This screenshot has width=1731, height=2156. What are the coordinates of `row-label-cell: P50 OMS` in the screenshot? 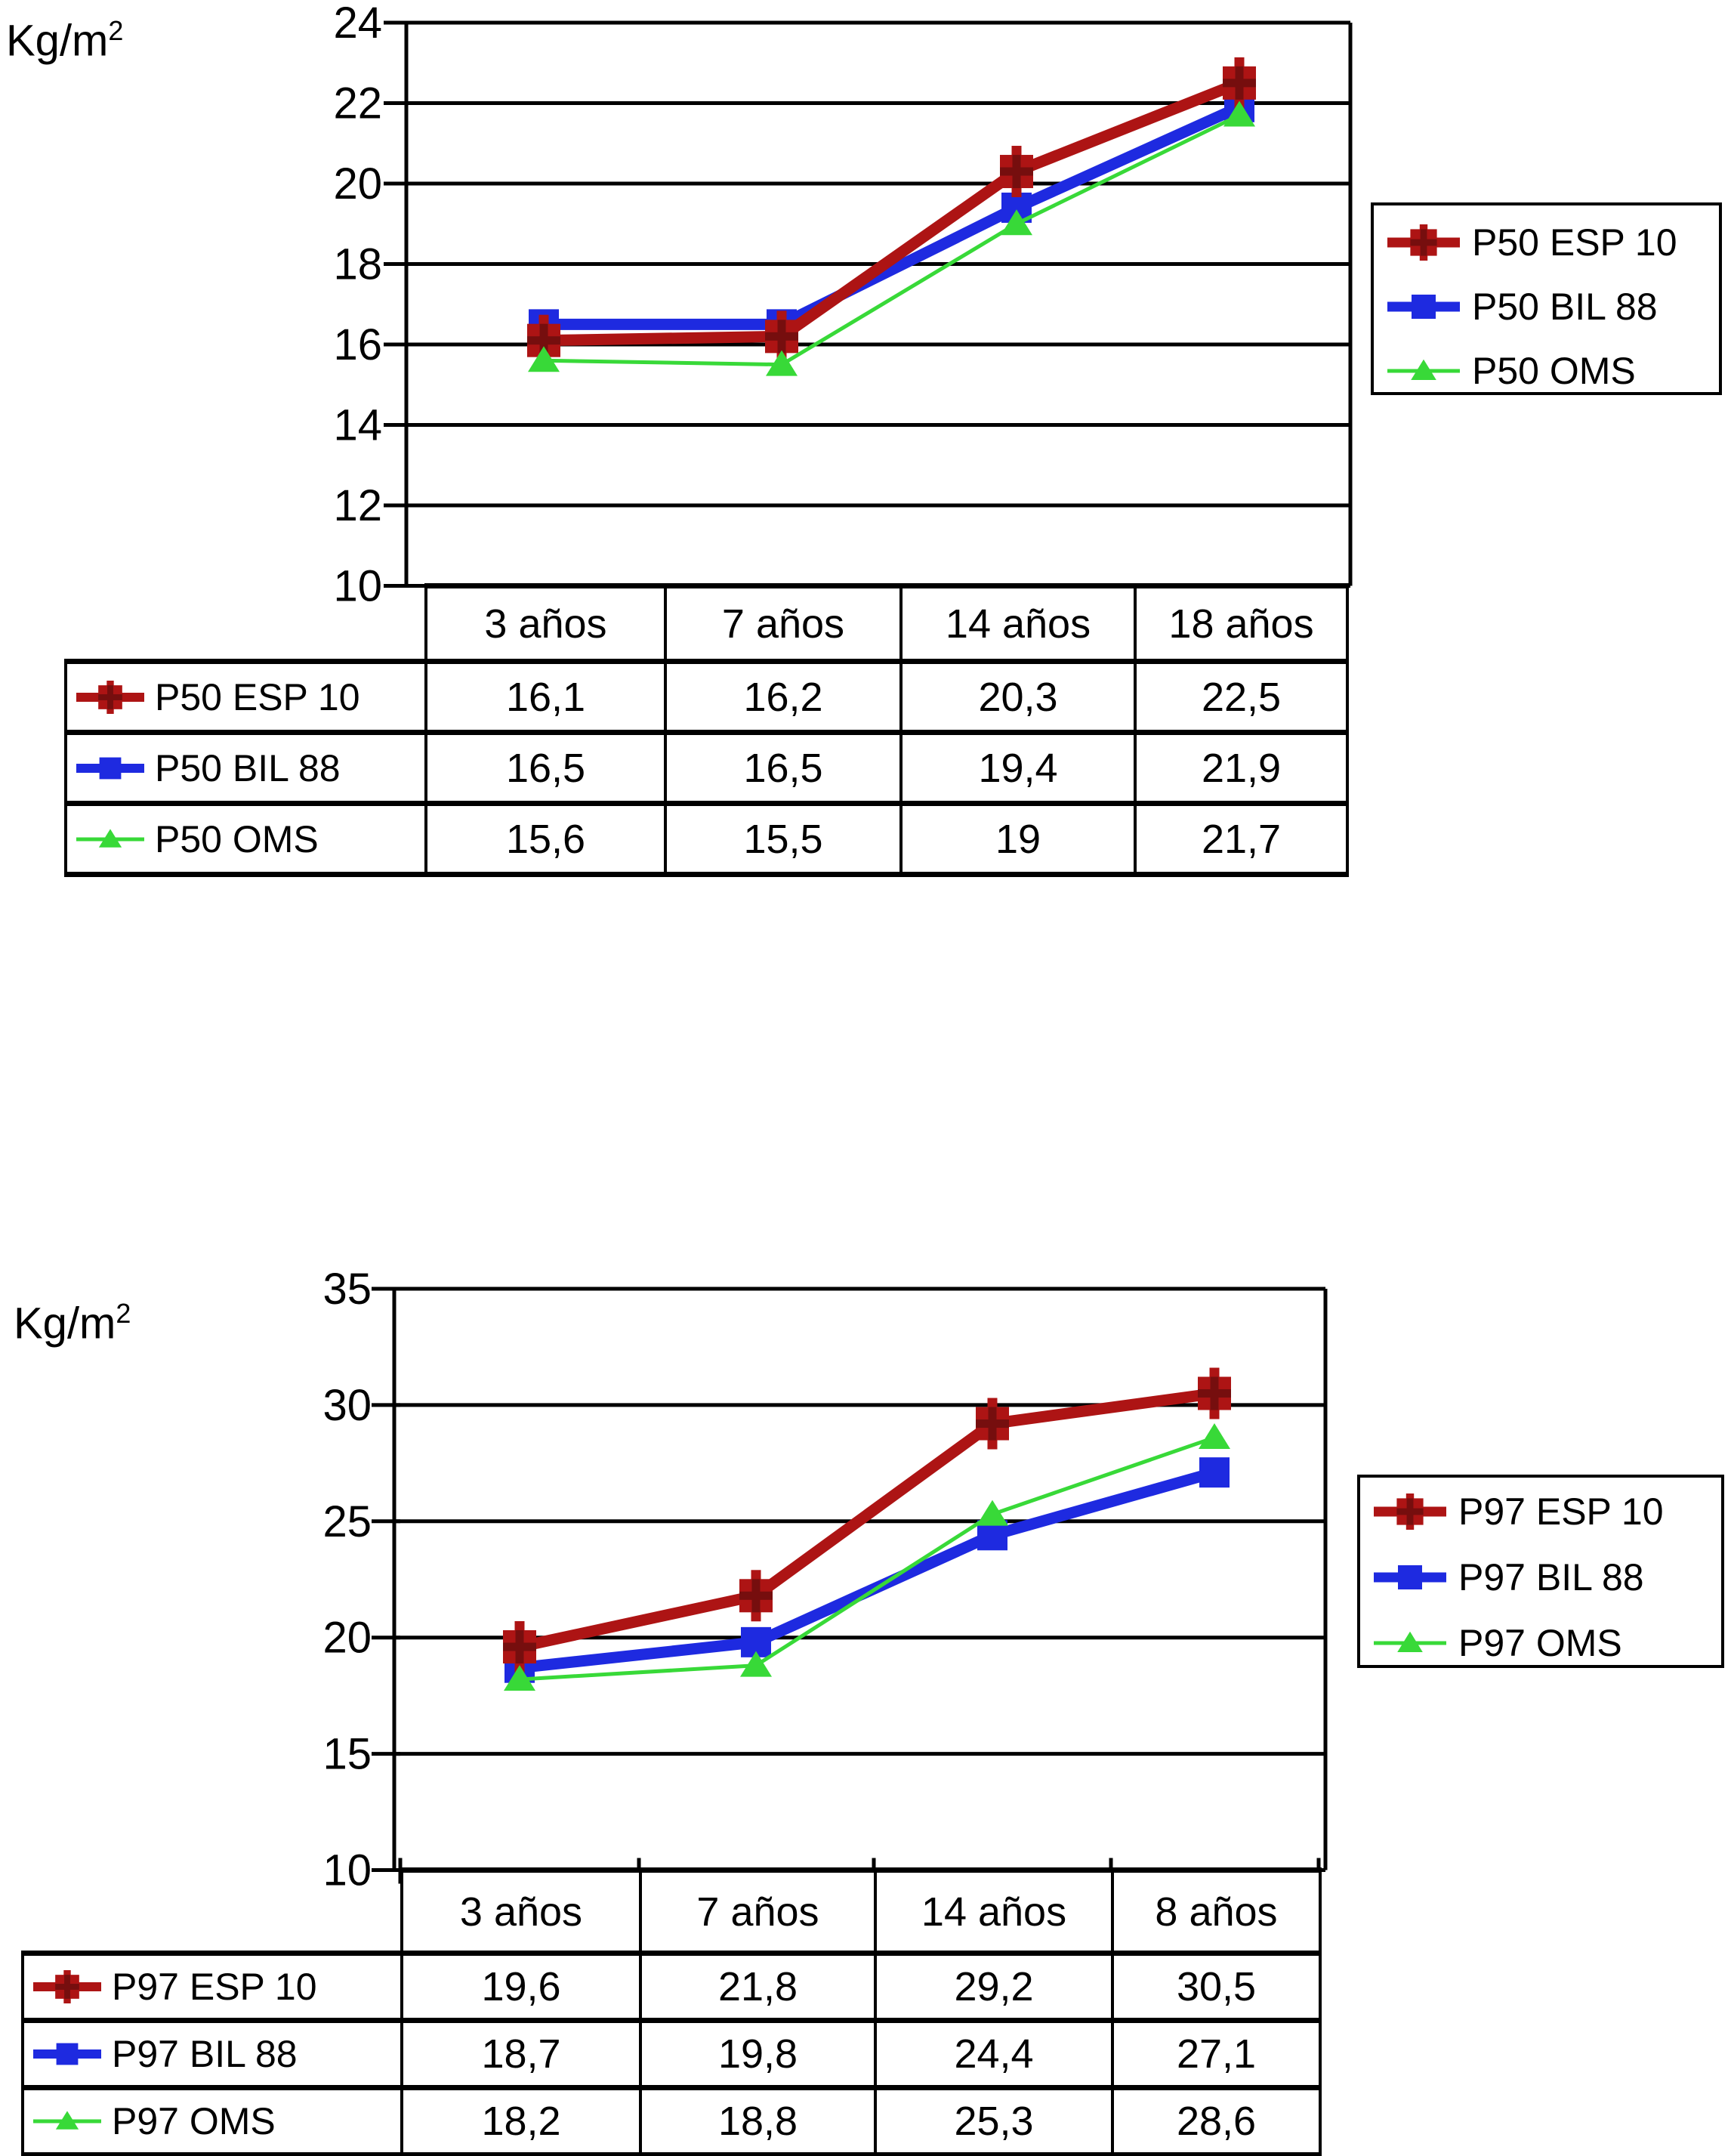 It's located at (245, 839).